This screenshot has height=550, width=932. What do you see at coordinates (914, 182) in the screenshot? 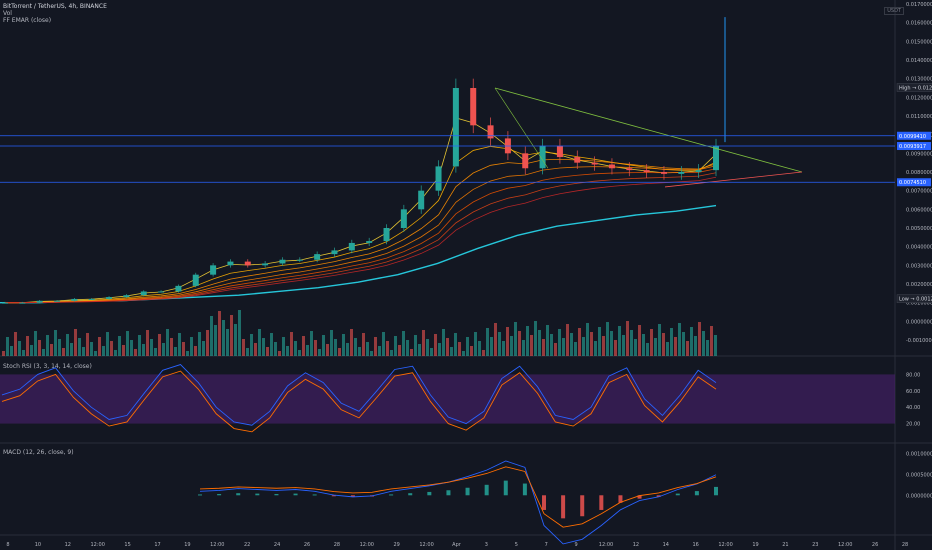
I see `price-level-badge` at bounding box center [914, 182].